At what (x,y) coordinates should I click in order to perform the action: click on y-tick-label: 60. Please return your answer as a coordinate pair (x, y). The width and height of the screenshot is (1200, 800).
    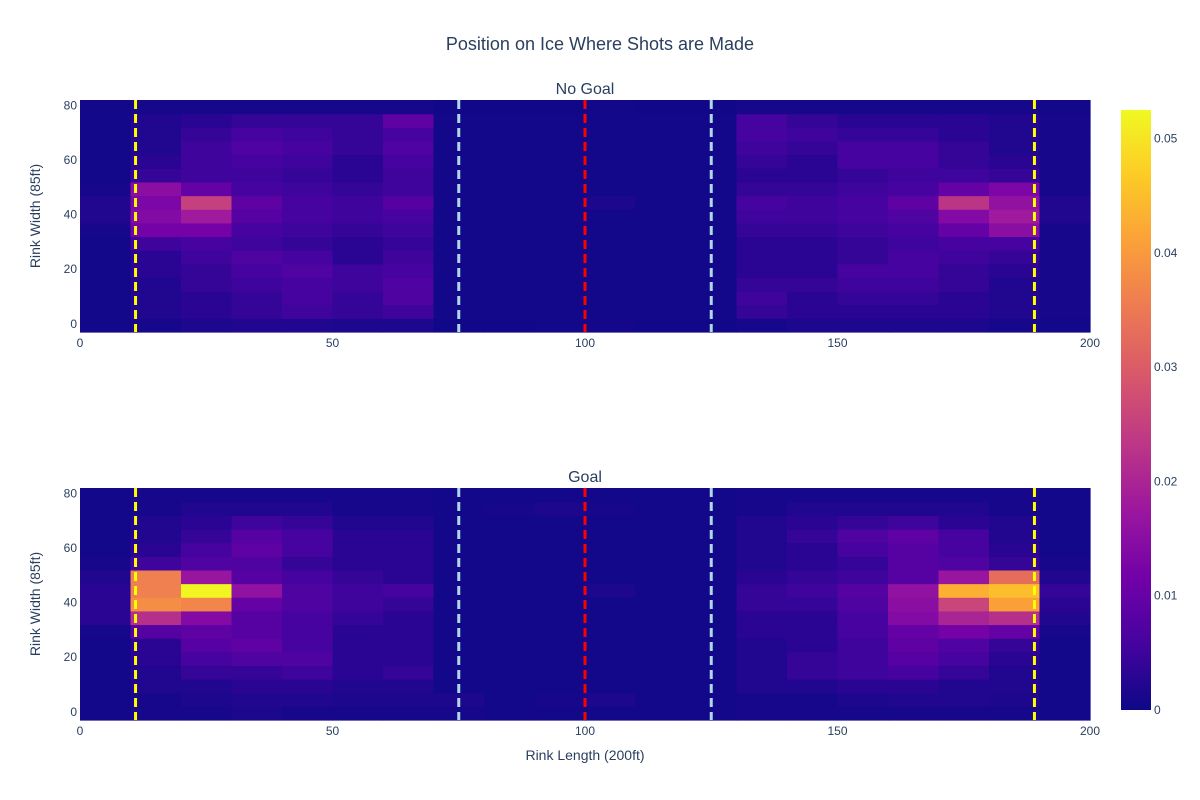
    Looking at the image, I should click on (71, 160).